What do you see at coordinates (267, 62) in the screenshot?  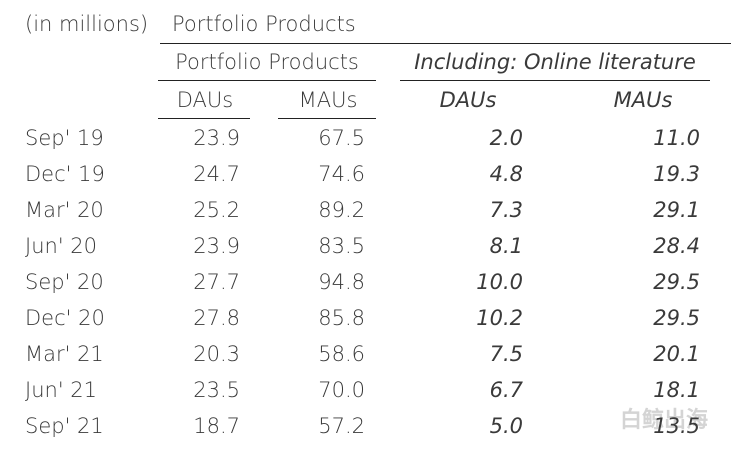 I see `group-header: Portfolio Products` at bounding box center [267, 62].